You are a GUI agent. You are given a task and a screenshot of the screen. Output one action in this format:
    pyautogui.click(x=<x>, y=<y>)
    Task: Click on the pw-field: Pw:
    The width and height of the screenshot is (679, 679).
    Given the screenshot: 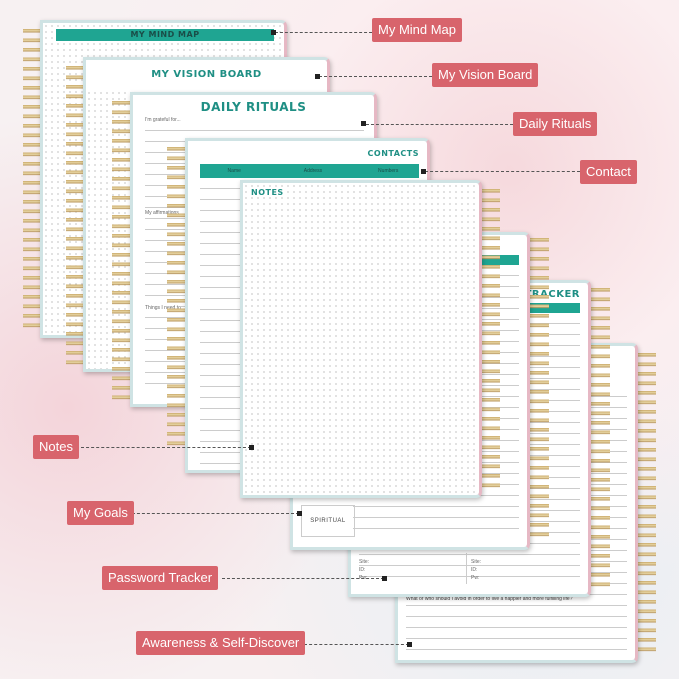 What is the action you would take?
    pyautogui.click(x=475, y=578)
    